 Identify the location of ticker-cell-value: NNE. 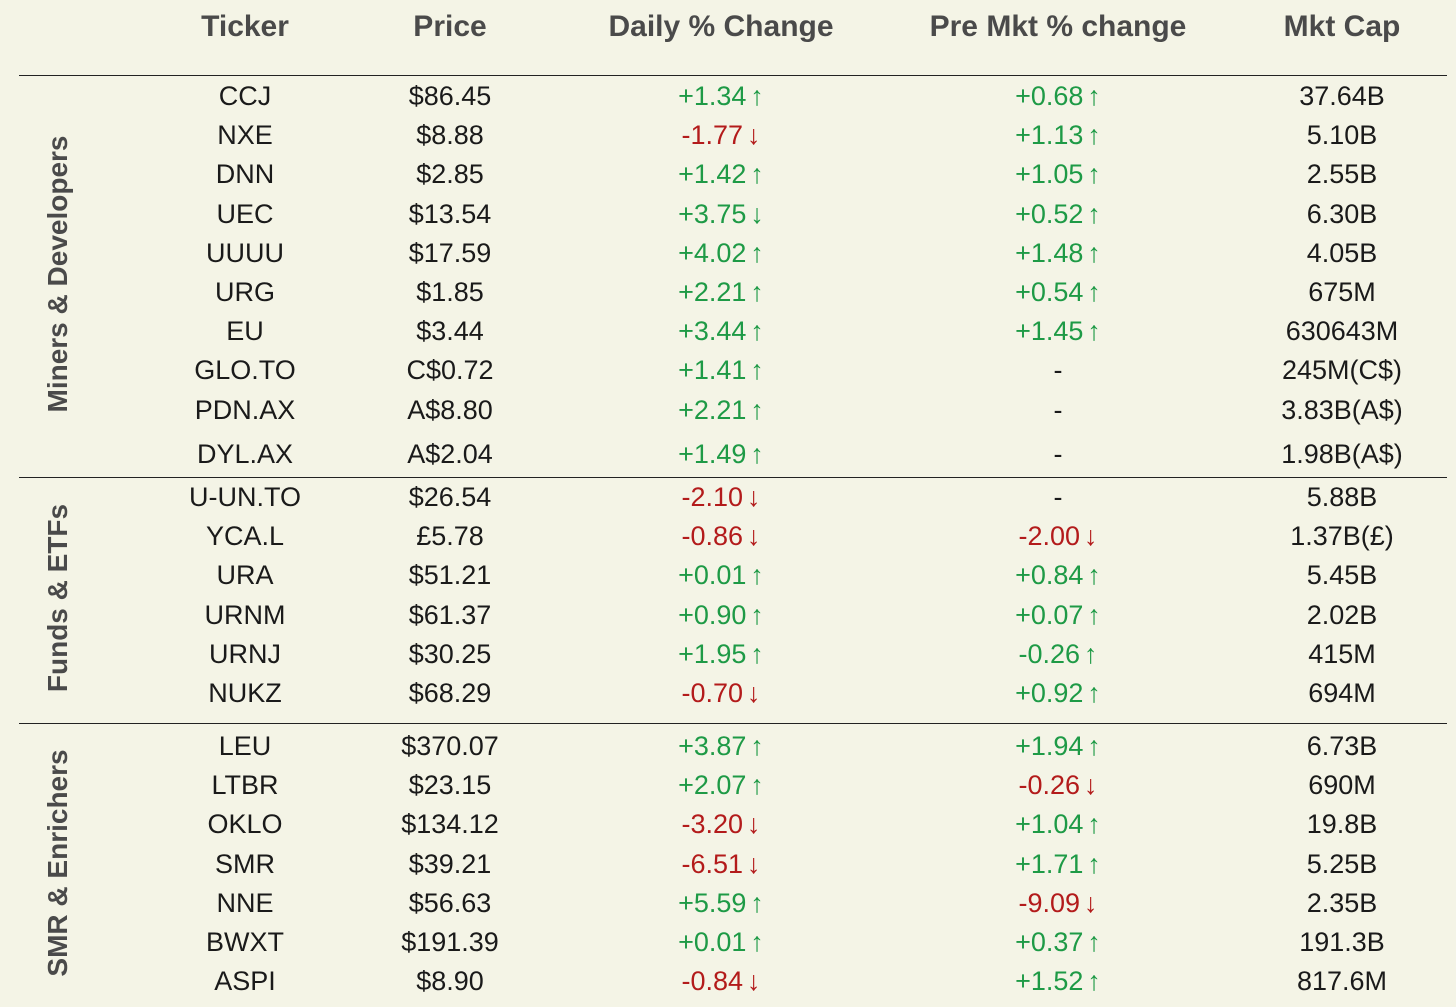
(245, 902).